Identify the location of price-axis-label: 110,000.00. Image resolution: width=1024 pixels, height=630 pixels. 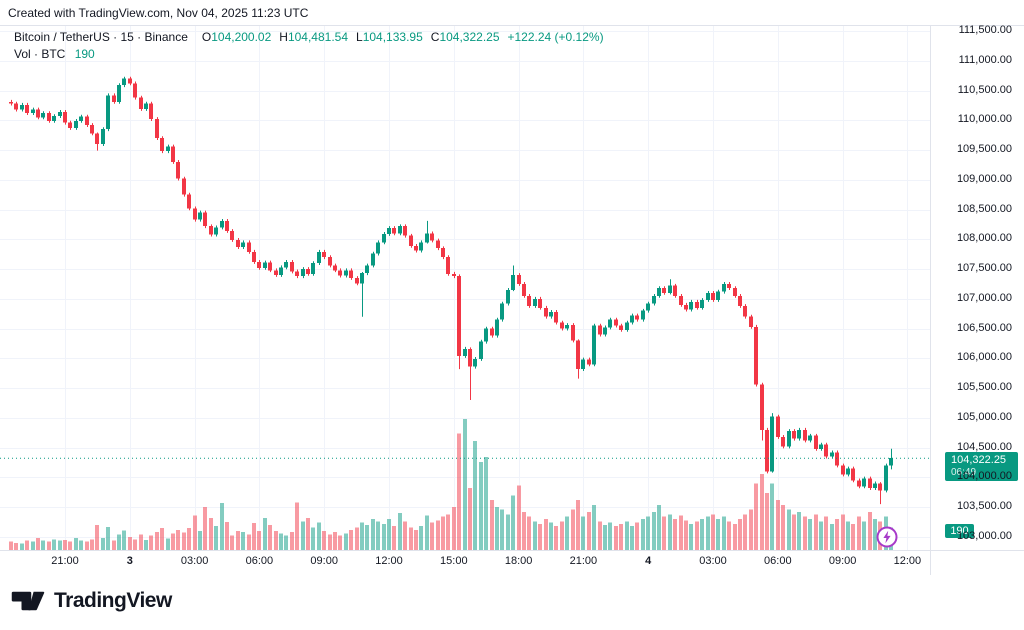
(984, 119).